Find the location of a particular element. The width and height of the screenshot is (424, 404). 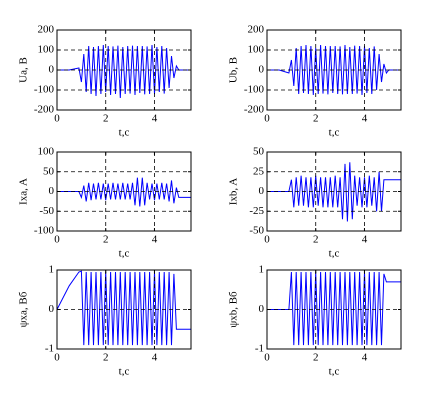

y-axis-label: Ub, B is located at coordinates (234, 70).